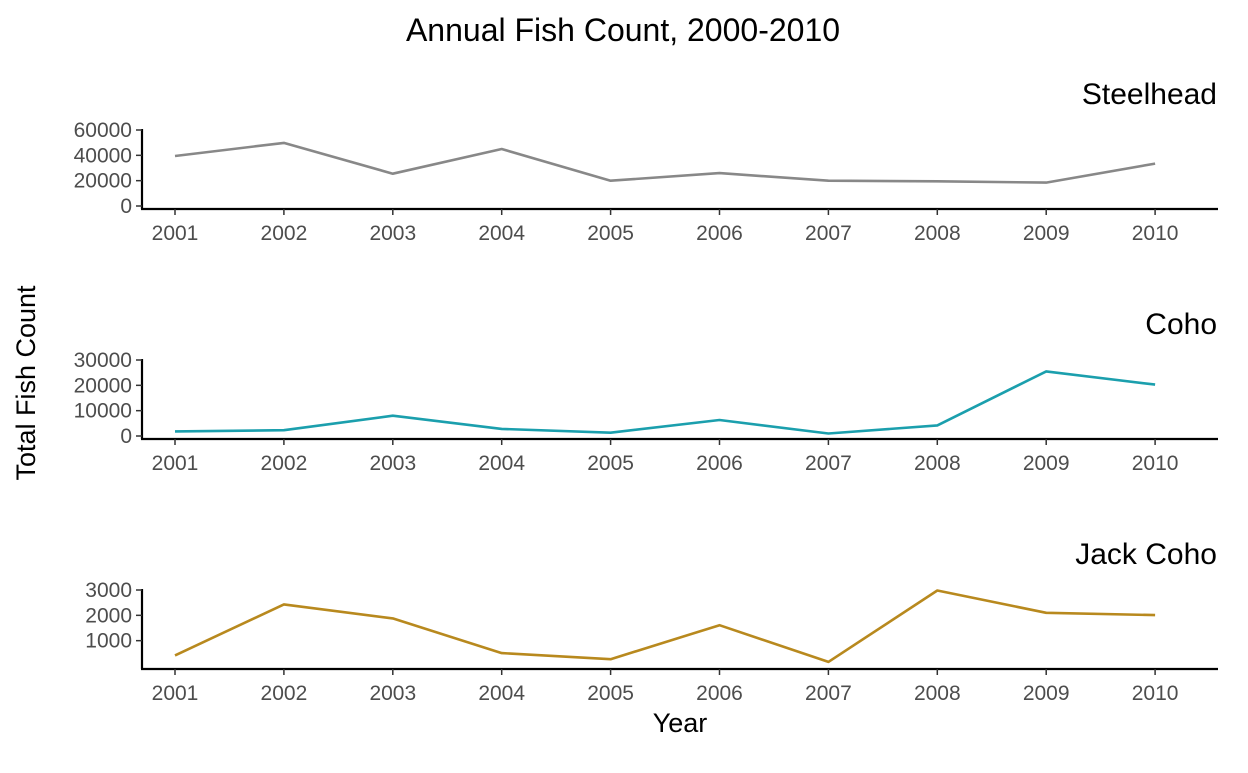 The height and width of the screenshot is (773, 1248). Describe the element at coordinates (392, 693) in the screenshot. I see `x-tick-label-jack-coho: 2003` at that location.